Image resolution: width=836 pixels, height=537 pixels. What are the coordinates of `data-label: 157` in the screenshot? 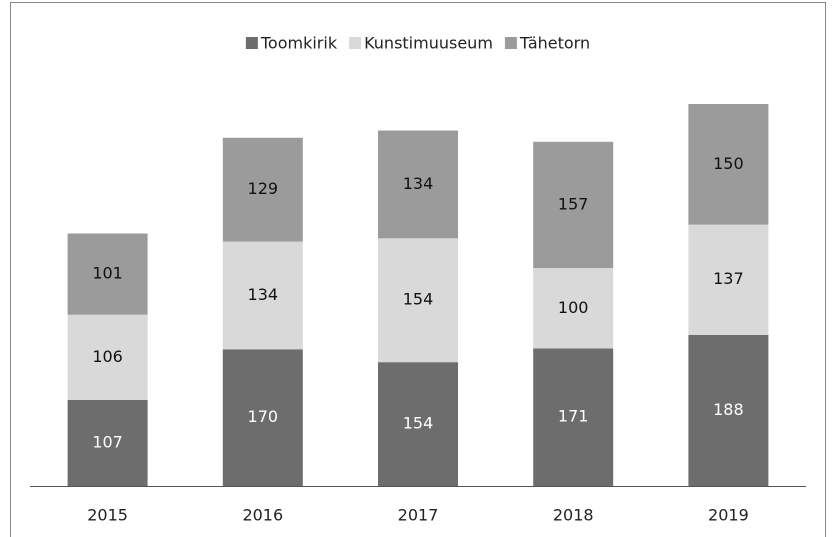 It's located at (573, 203).